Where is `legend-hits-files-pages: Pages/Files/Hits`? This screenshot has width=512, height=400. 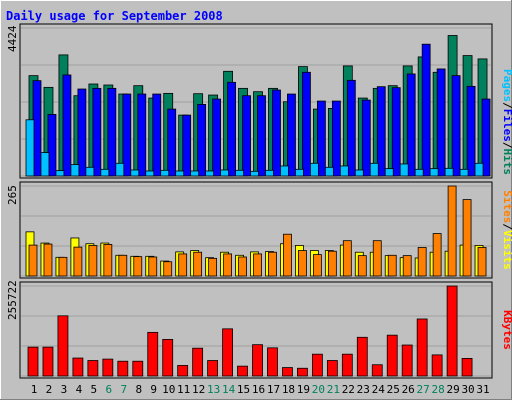
legend-hits-files-pages: Pages/Files/Hits is located at coordinates (506, 122).